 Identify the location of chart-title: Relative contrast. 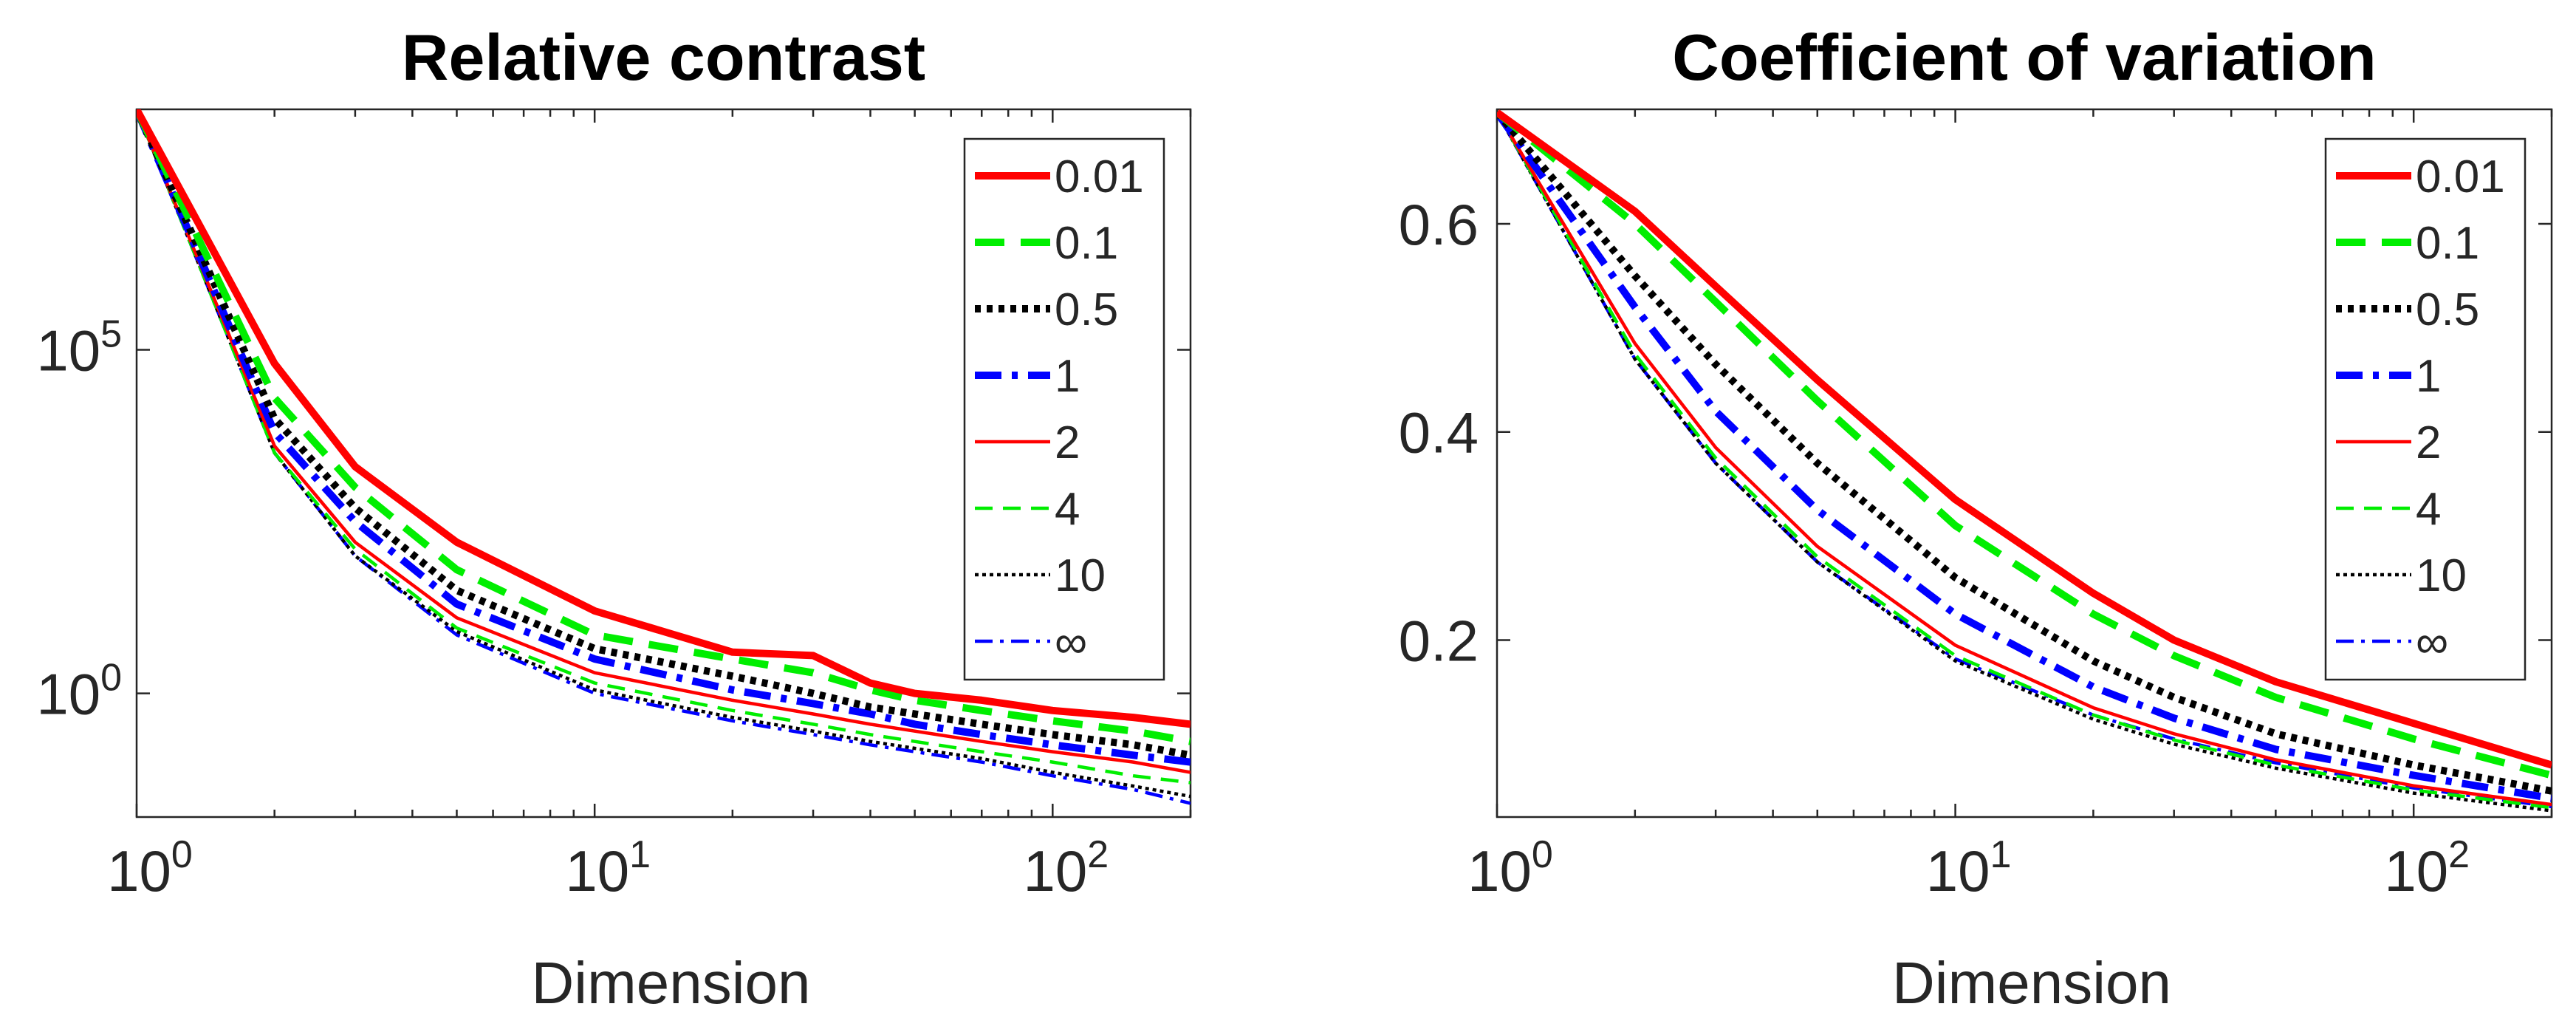
(663, 57).